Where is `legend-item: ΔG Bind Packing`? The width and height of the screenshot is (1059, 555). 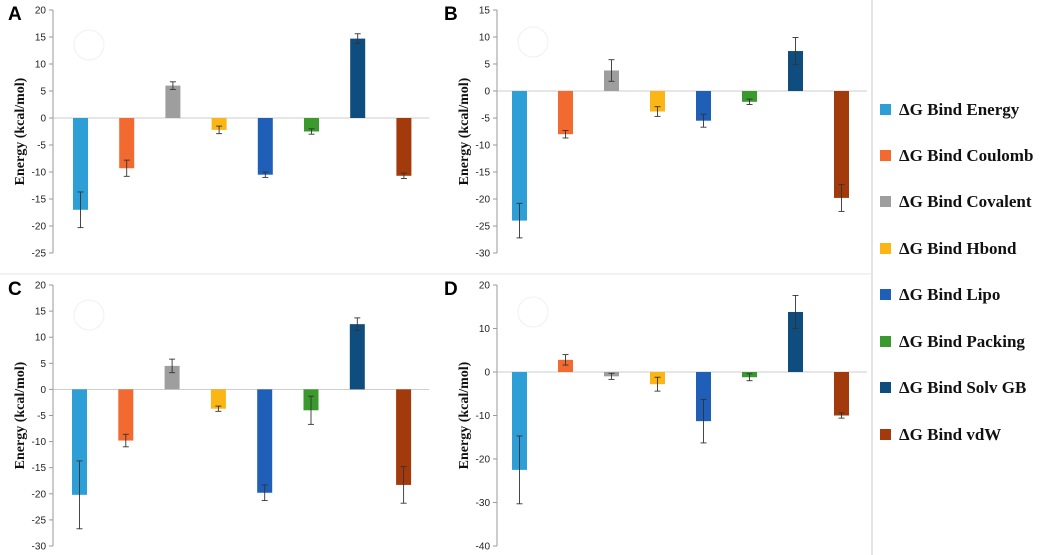
legend-item: ΔG Bind Packing is located at coordinates (952, 341).